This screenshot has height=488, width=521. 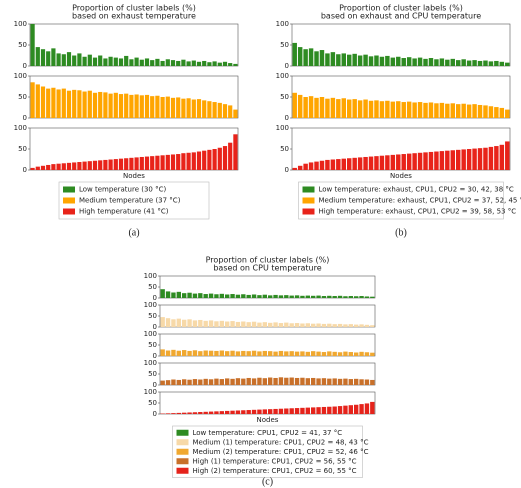 I want to click on chart-subtitle: based on exhaust and CPU temperature, so click(x=401, y=16).